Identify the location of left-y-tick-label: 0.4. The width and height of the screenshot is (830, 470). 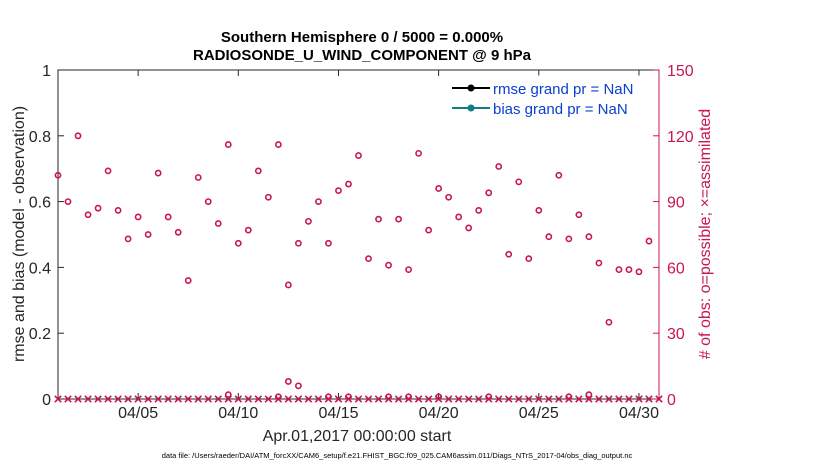
(40, 268).